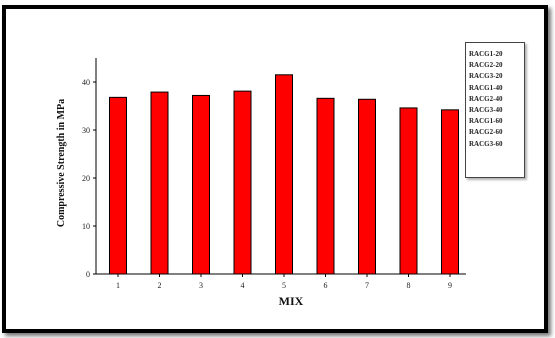 Image resolution: width=555 pixels, height=338 pixels. What do you see at coordinates (326, 285) in the screenshot?
I see `x-tick-label: 6` at bounding box center [326, 285].